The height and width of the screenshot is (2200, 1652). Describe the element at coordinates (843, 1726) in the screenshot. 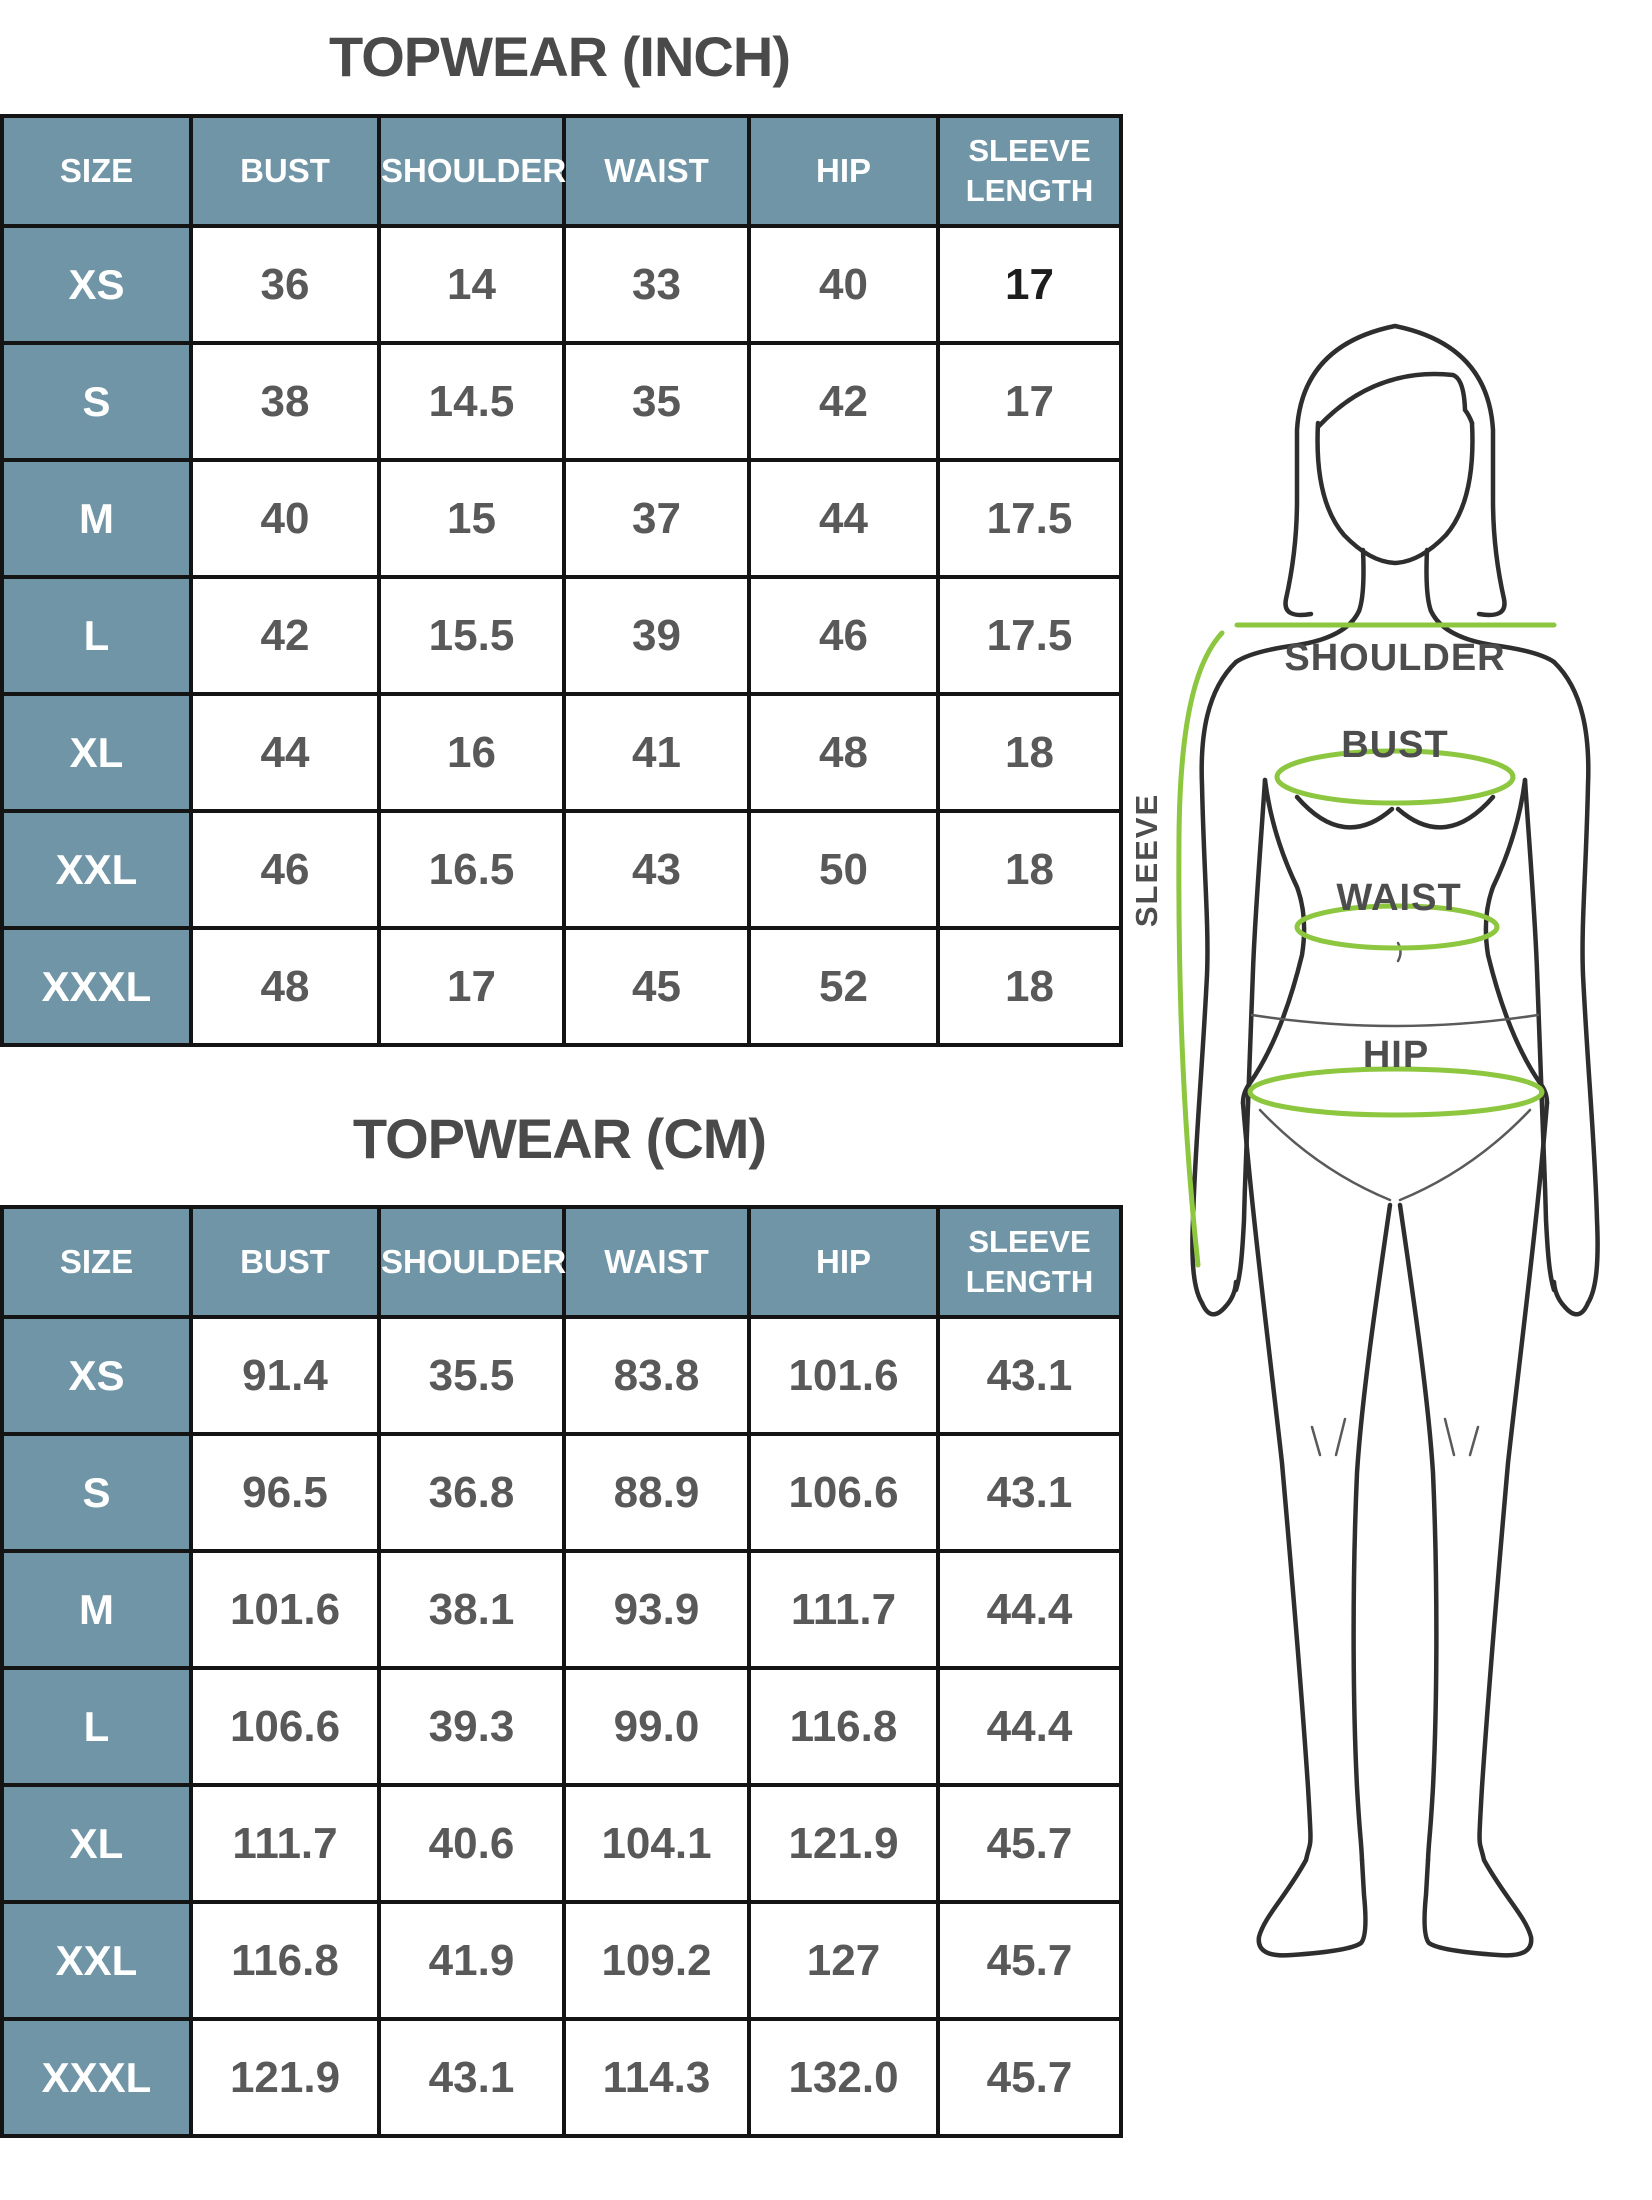

I see `cell-hip: 116.8` at that location.